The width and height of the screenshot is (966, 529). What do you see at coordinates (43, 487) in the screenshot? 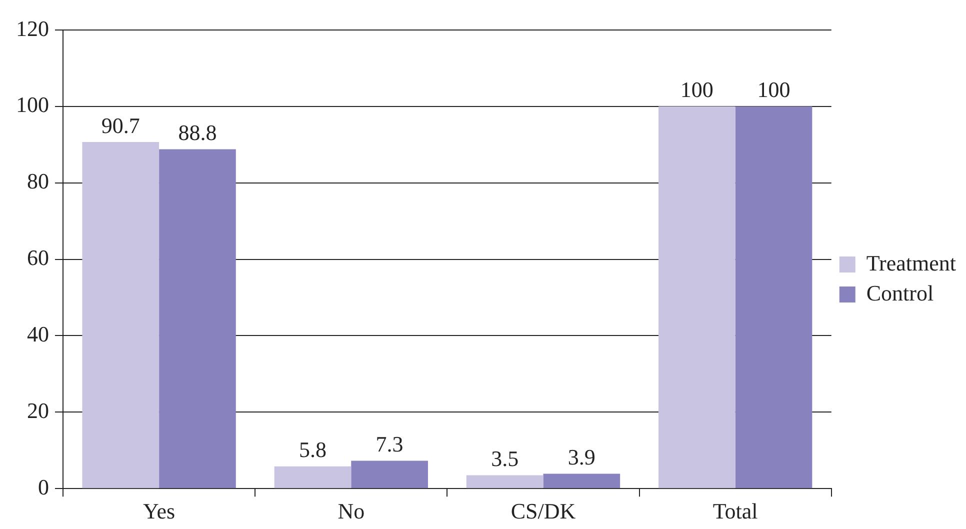
I see `y-tick-label: 0` at bounding box center [43, 487].